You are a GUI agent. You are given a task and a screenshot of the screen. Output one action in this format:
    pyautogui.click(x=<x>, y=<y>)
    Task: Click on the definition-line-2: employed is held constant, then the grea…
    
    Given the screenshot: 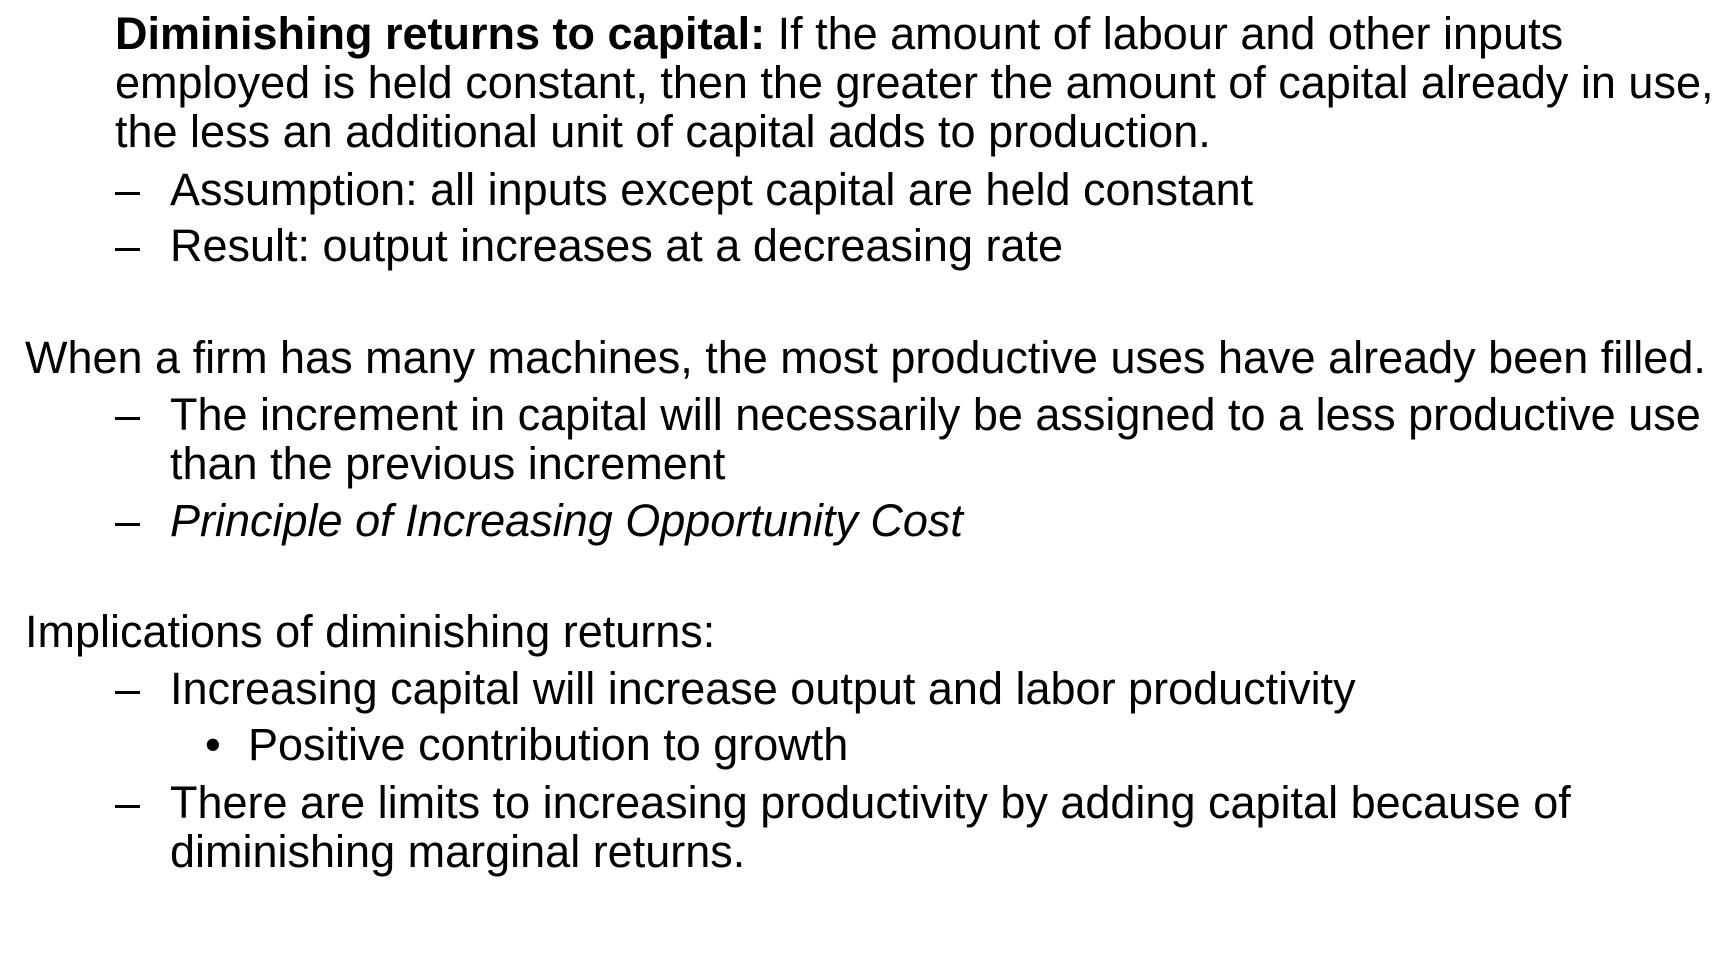 What is the action you would take?
    pyautogui.click(x=914, y=82)
    